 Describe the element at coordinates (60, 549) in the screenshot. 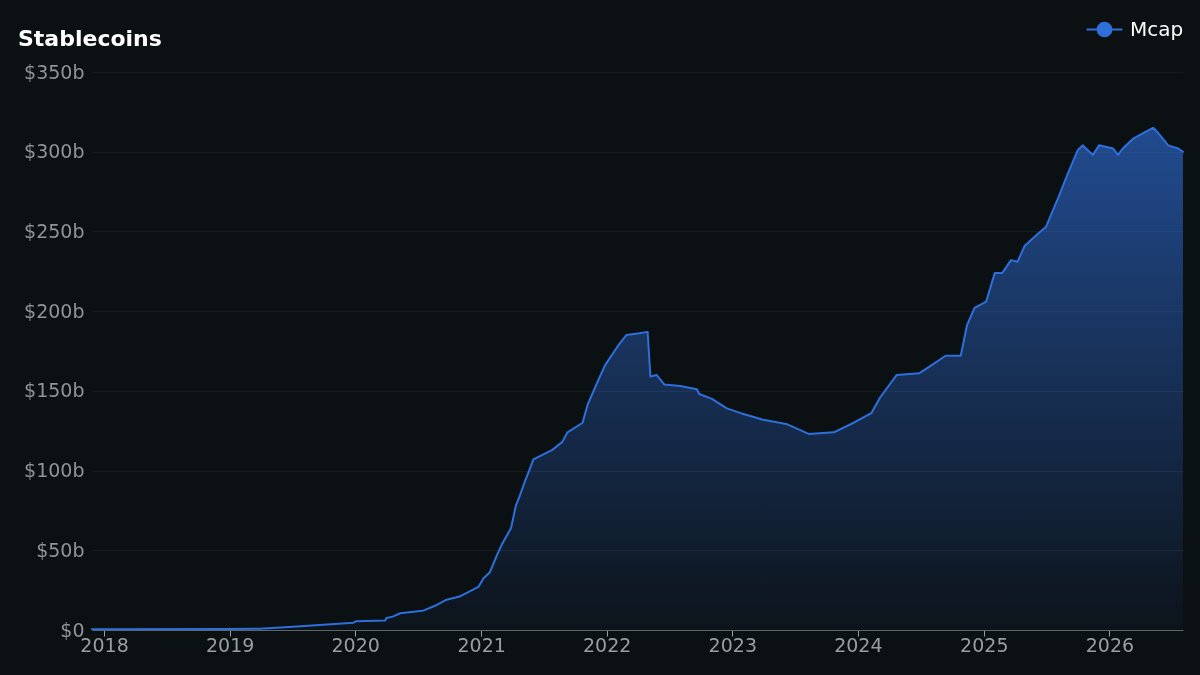

I see `y-tick-label: $50b` at that location.